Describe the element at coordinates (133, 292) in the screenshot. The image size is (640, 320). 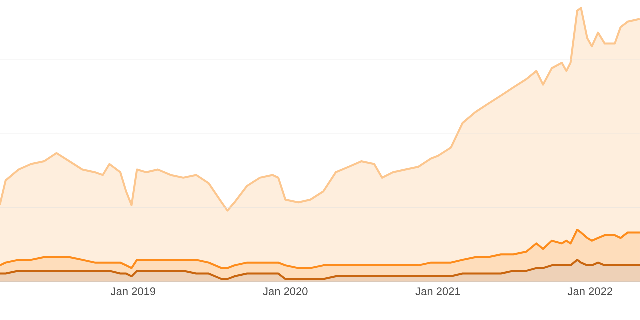
I see `x-tick-label: Jan 2019` at that location.